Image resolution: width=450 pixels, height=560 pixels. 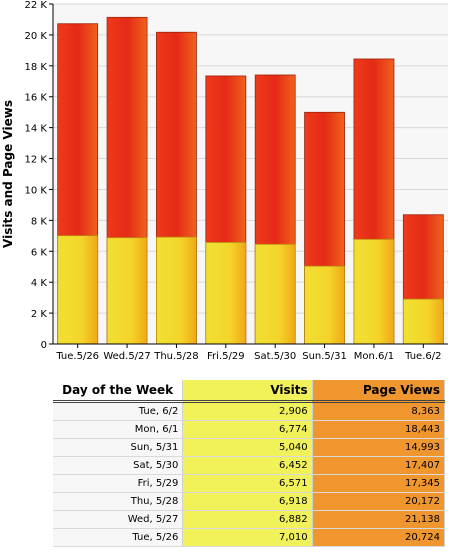 What do you see at coordinates (379, 391) in the screenshot?
I see `col-header-page-views: Page Views` at bounding box center [379, 391].